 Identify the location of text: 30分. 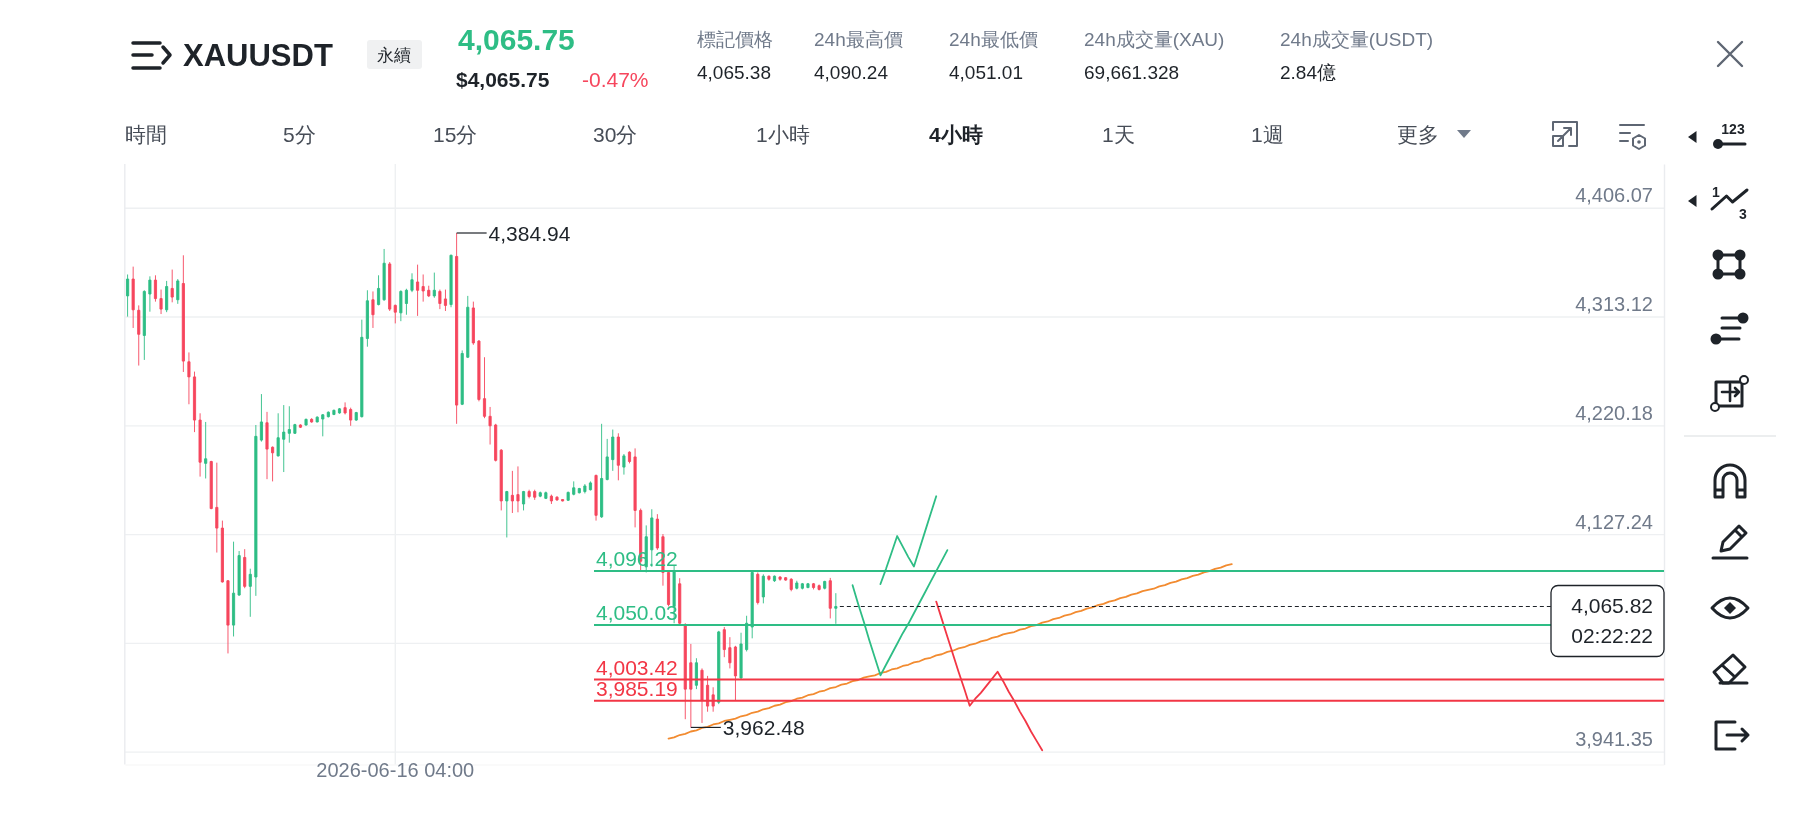
(615, 134).